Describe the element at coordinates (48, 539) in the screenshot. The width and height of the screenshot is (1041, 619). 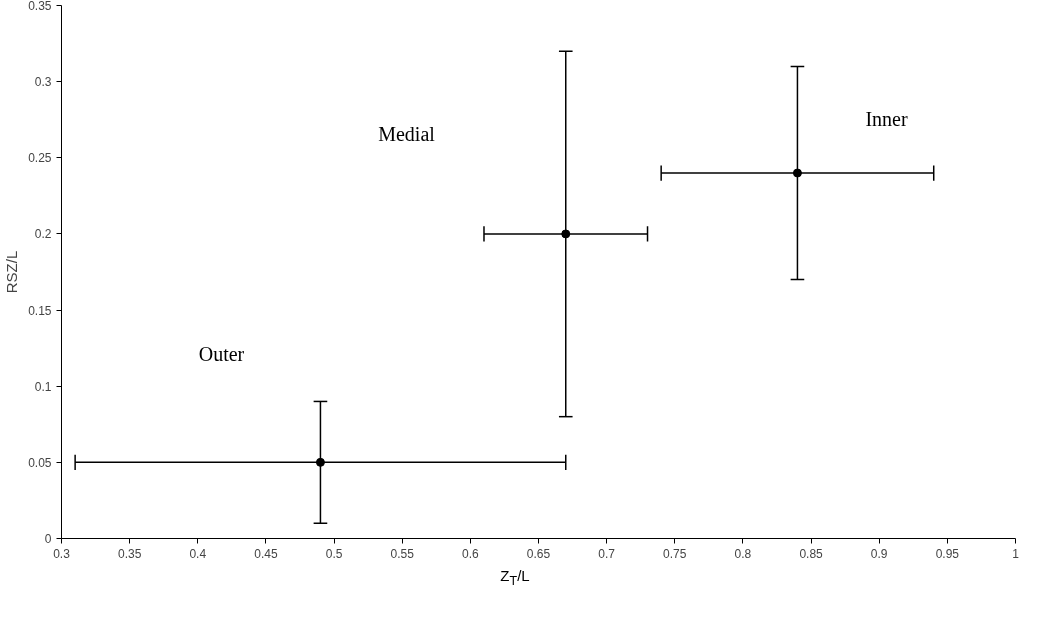
I see `y-tick-label: 0` at that location.